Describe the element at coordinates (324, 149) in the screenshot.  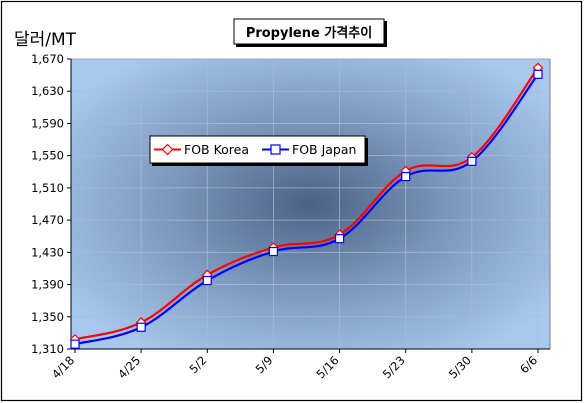
I see `legend-label: FOB Japan` at that location.